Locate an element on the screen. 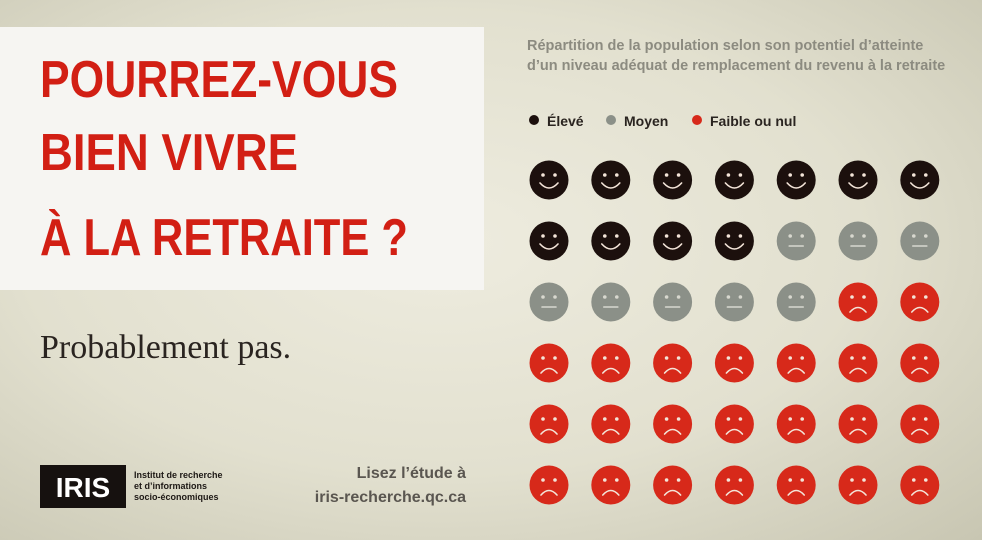  logo-line: socio-économiques is located at coordinates (176, 497).